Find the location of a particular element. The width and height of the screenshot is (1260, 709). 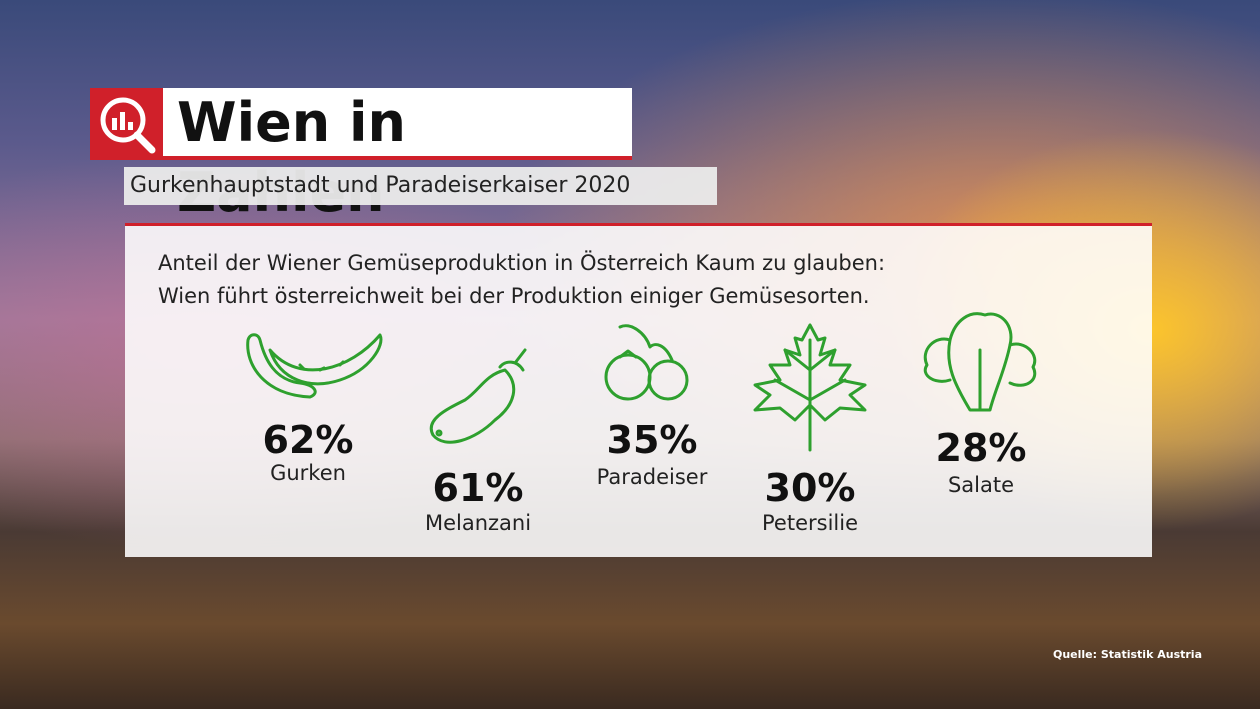

item-label: Gurken is located at coordinates (308, 473).